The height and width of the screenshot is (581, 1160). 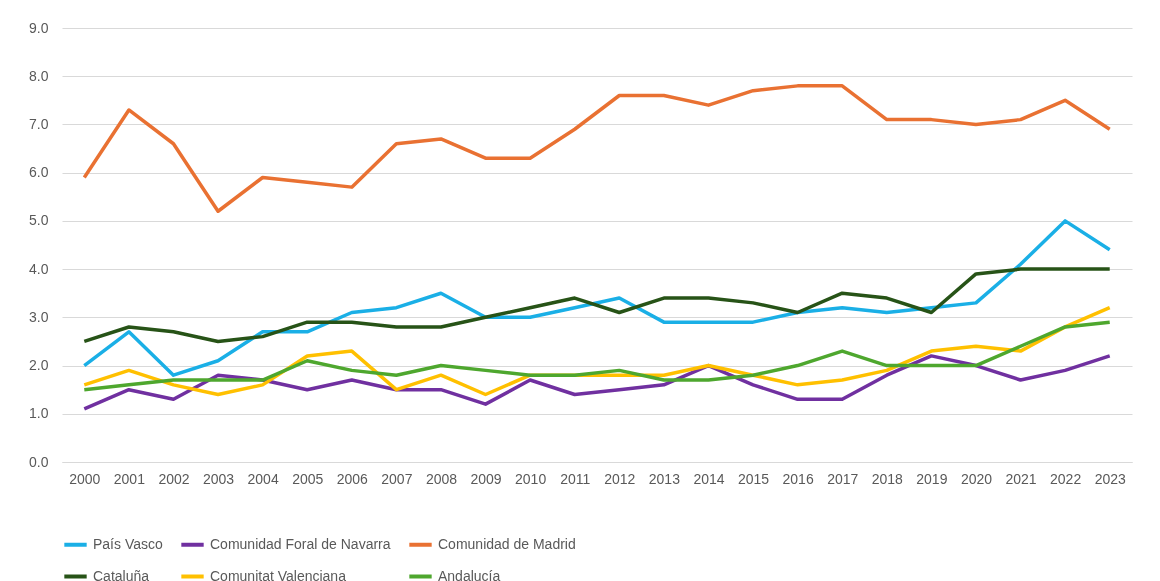 I want to click on y-tick-label: 6.0, so click(x=39, y=172).